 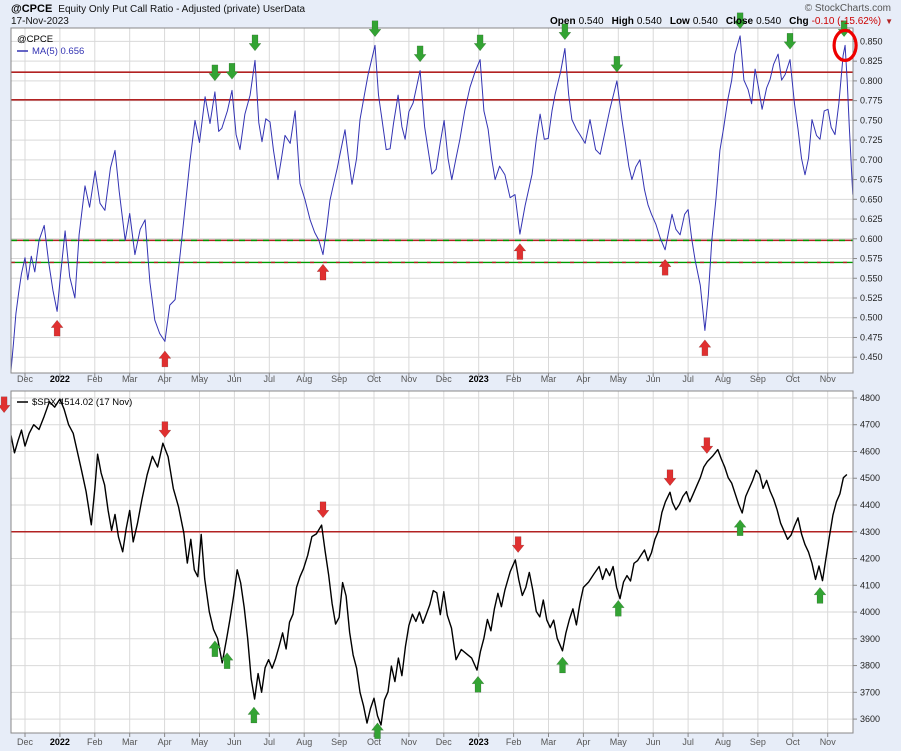 I want to click on y-axis-label: 0.550, so click(x=871, y=278).